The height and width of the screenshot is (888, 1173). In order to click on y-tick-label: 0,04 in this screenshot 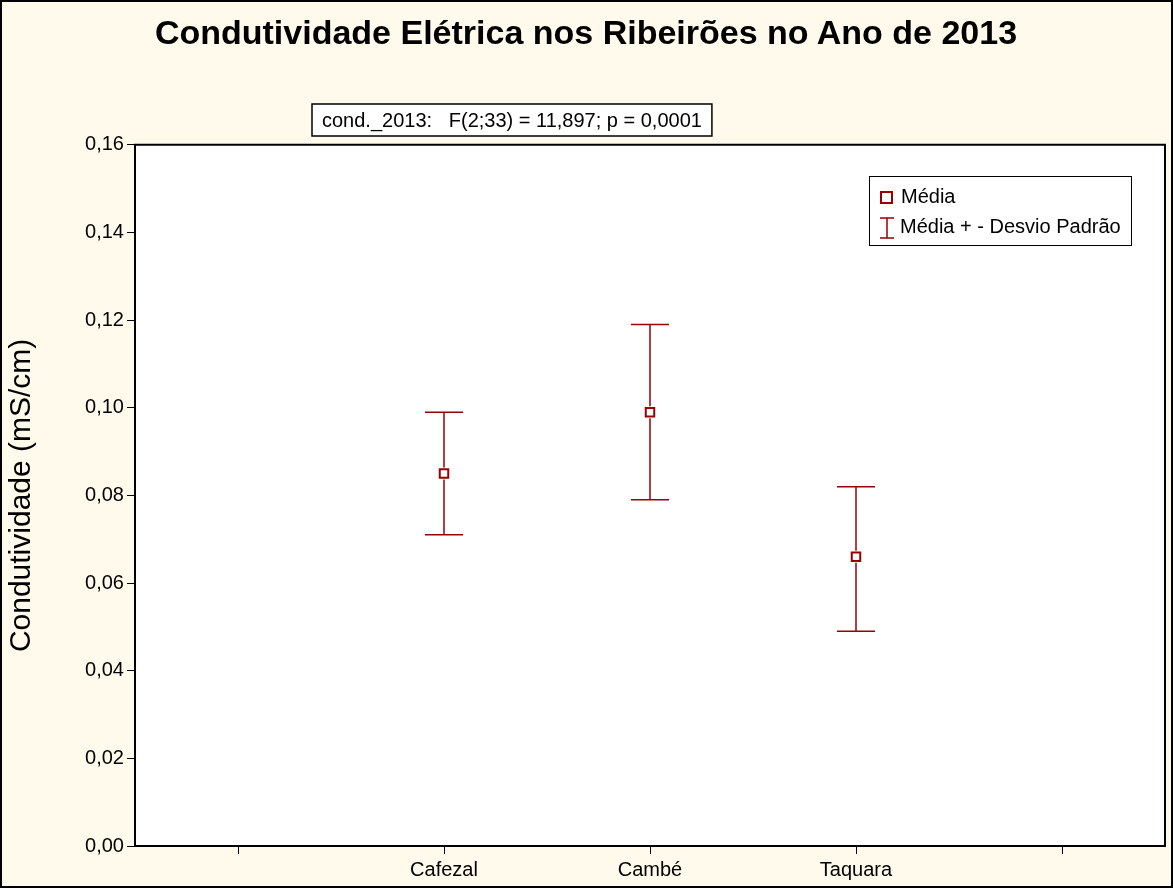, I will do `click(104, 669)`.